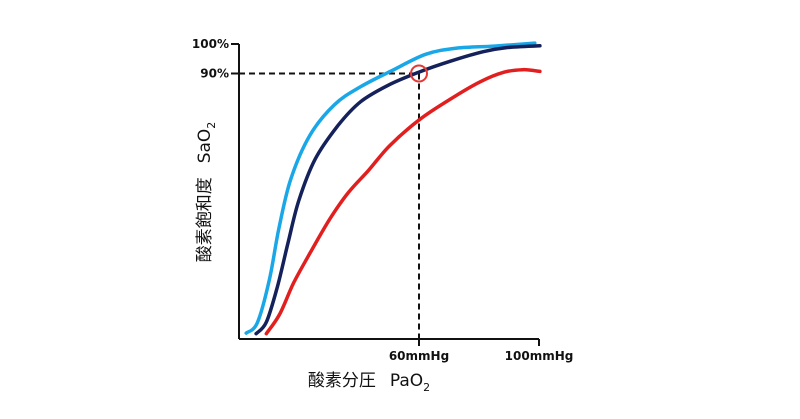 This screenshot has width=800, height=419. Describe the element at coordinates (481, 351) in the screenshot. I see `x-tick-group: 60mmHg 100mmHg` at that location.